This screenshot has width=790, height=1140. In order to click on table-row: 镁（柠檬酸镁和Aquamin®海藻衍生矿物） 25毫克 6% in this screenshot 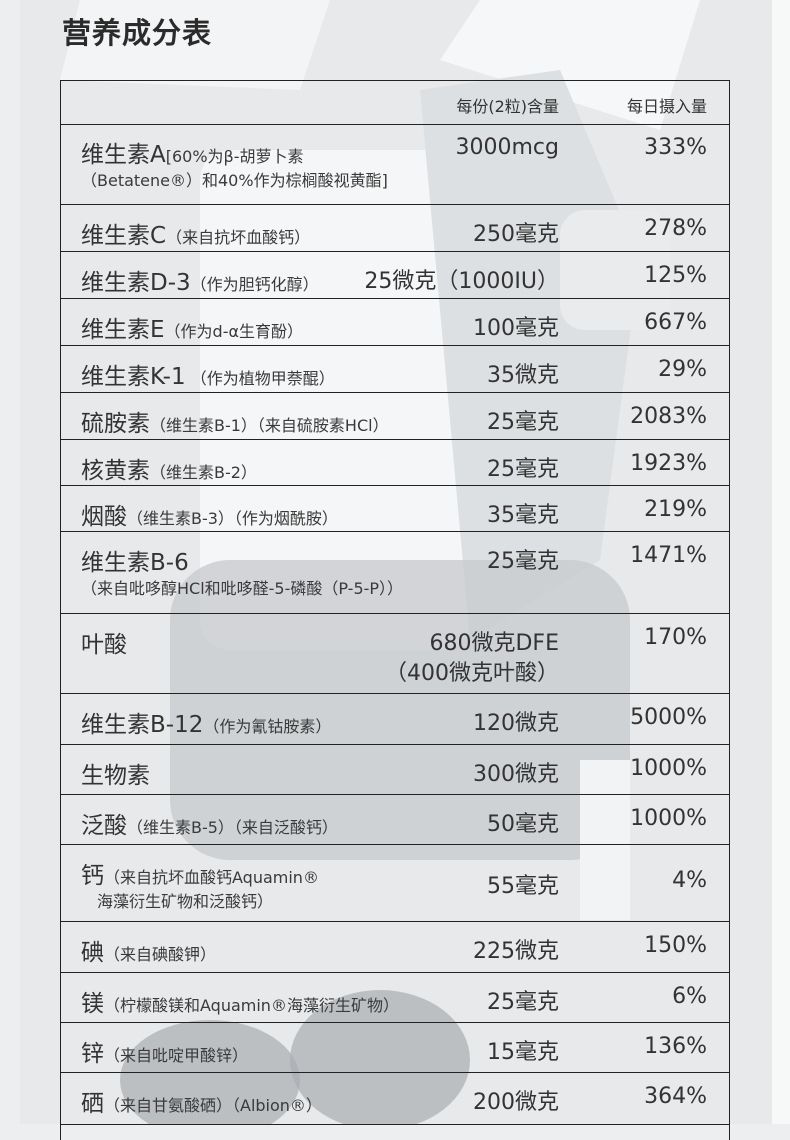, I will do `click(395, 998)`.